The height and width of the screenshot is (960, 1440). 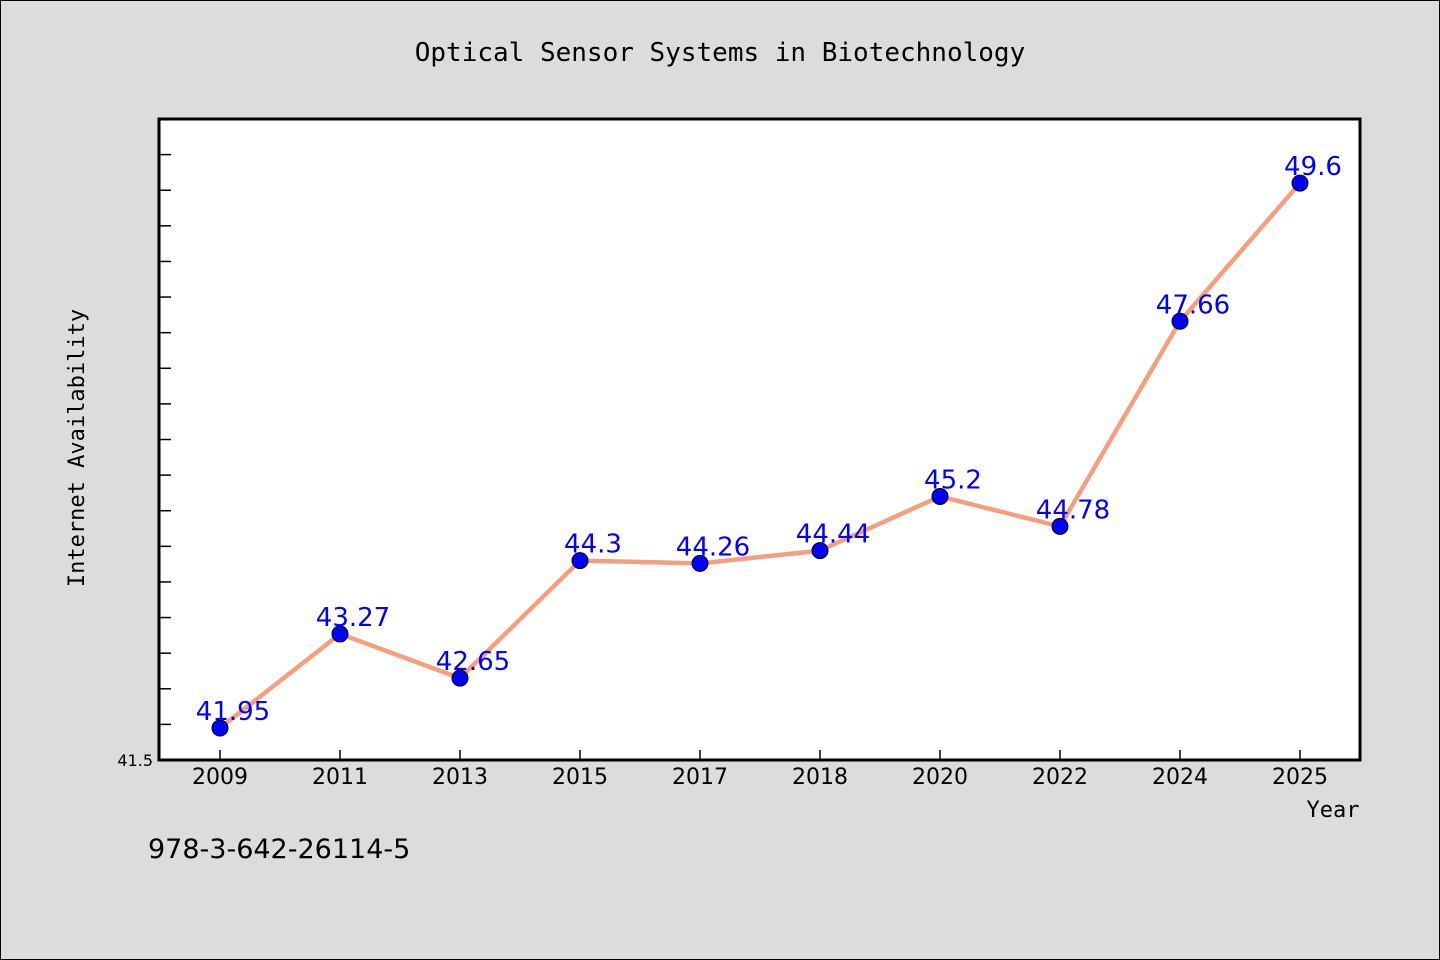 I want to click on data-label: 42.65, so click(x=473, y=662).